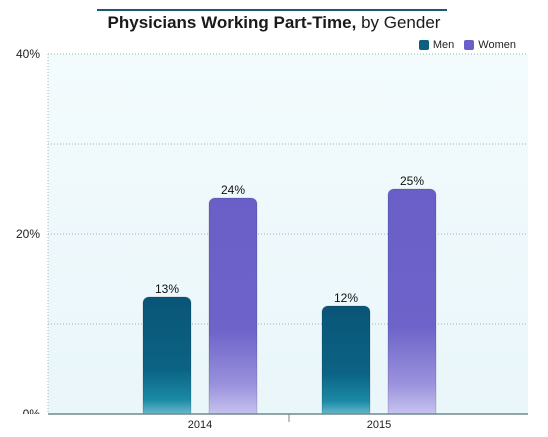 The image size is (548, 437). What do you see at coordinates (289, 239) in the screenshot?
I see `value-labels: 13% 12% 24% 25%` at bounding box center [289, 239].